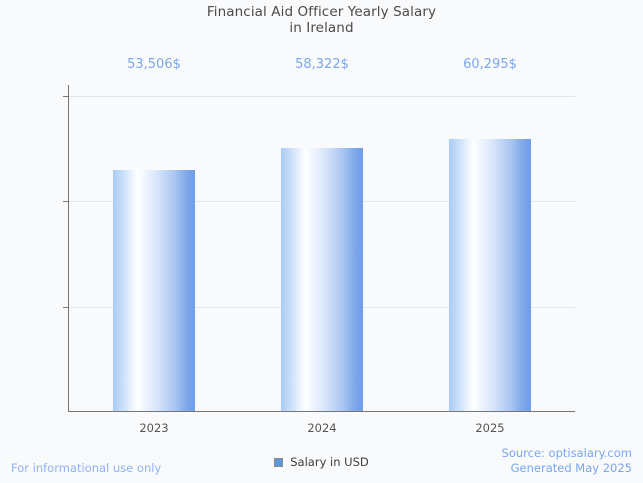 The height and width of the screenshot is (483, 643). What do you see at coordinates (154, 64) in the screenshot?
I see `value-label-2023: 53,506$` at bounding box center [154, 64].